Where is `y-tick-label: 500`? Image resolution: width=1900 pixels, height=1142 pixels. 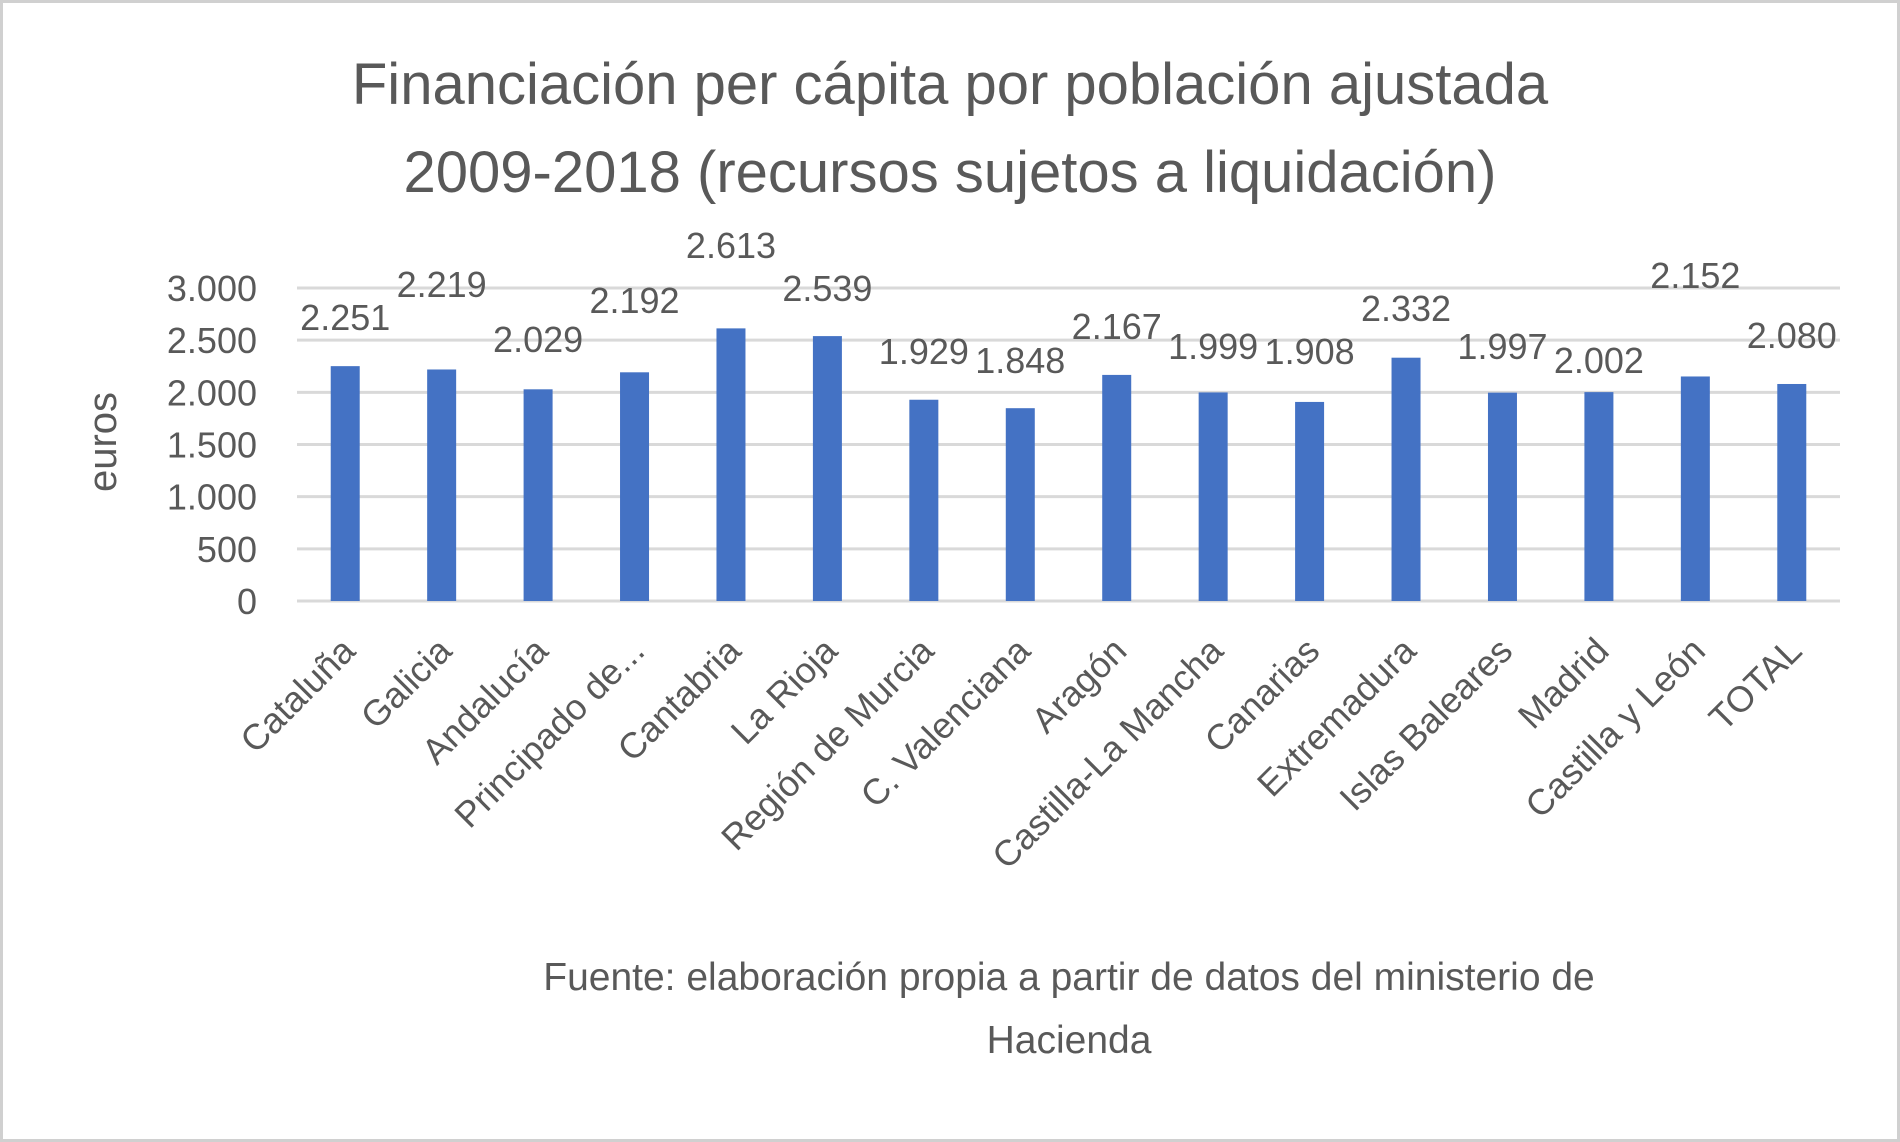 y-tick-label: 500 is located at coordinates (227, 549).